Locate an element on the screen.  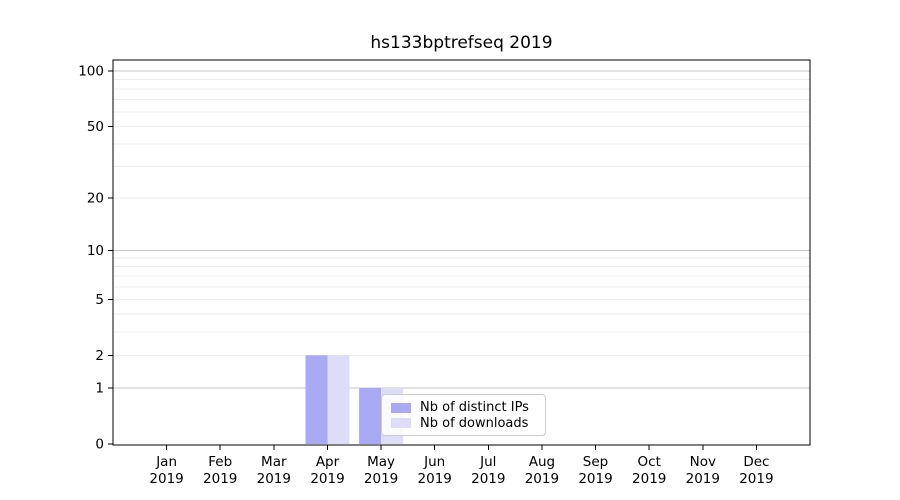
x-tick-label-month: Nov is located at coordinates (703, 462).